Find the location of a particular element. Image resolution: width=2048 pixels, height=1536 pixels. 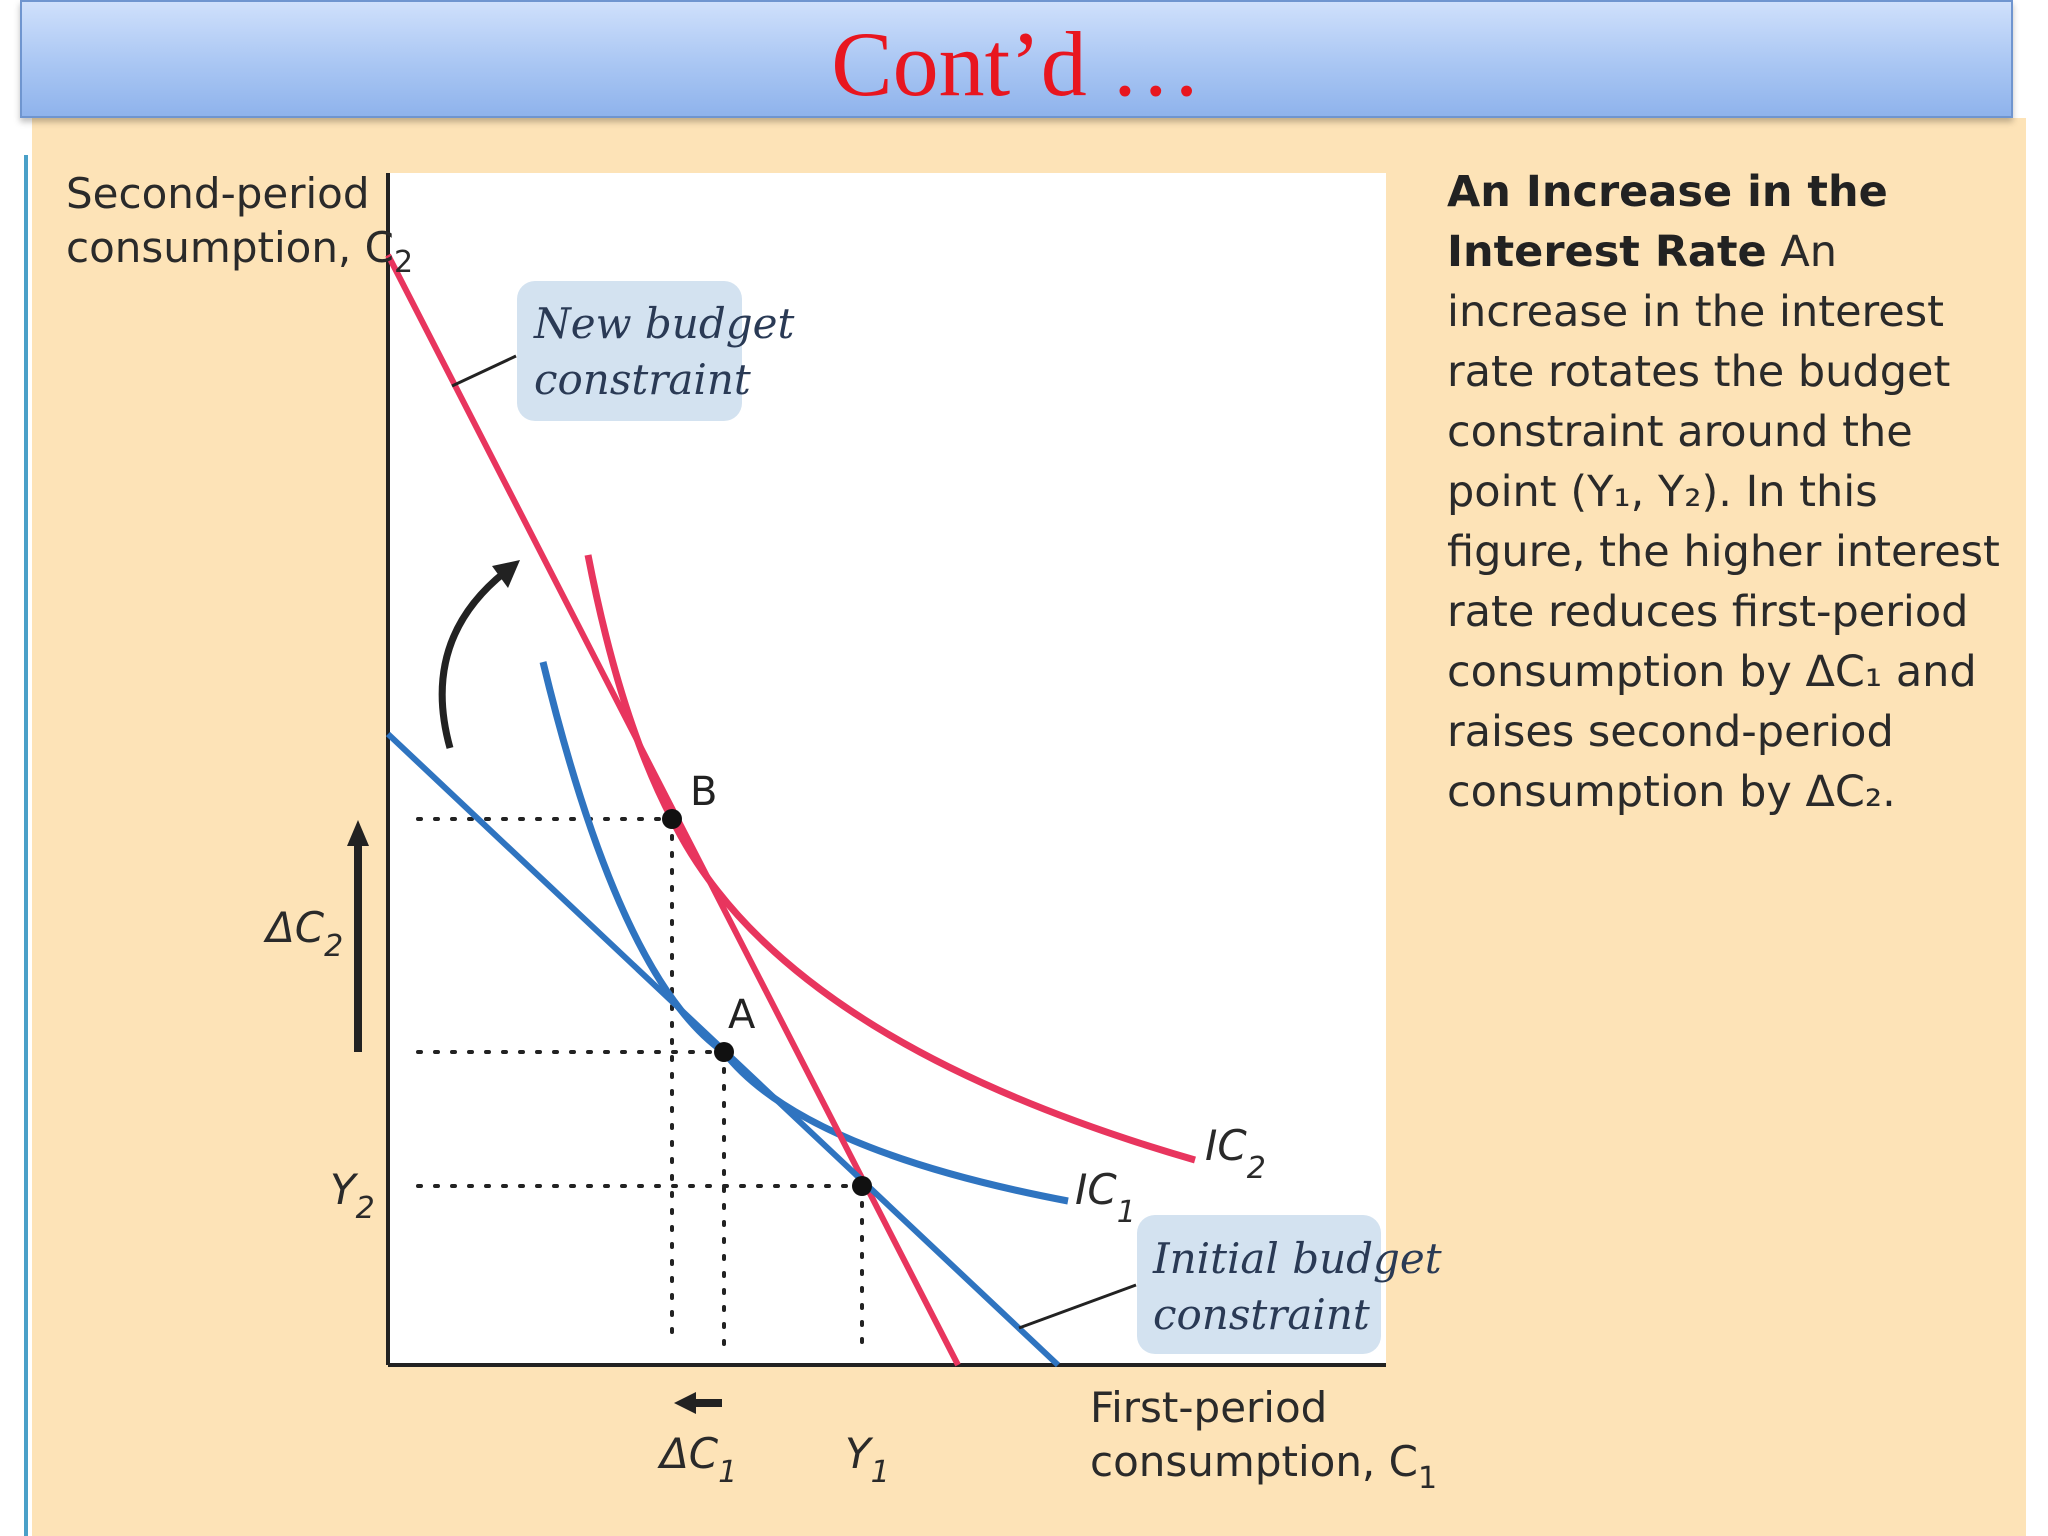

new-budget-text-2: constraint is located at coordinates (642, 379).